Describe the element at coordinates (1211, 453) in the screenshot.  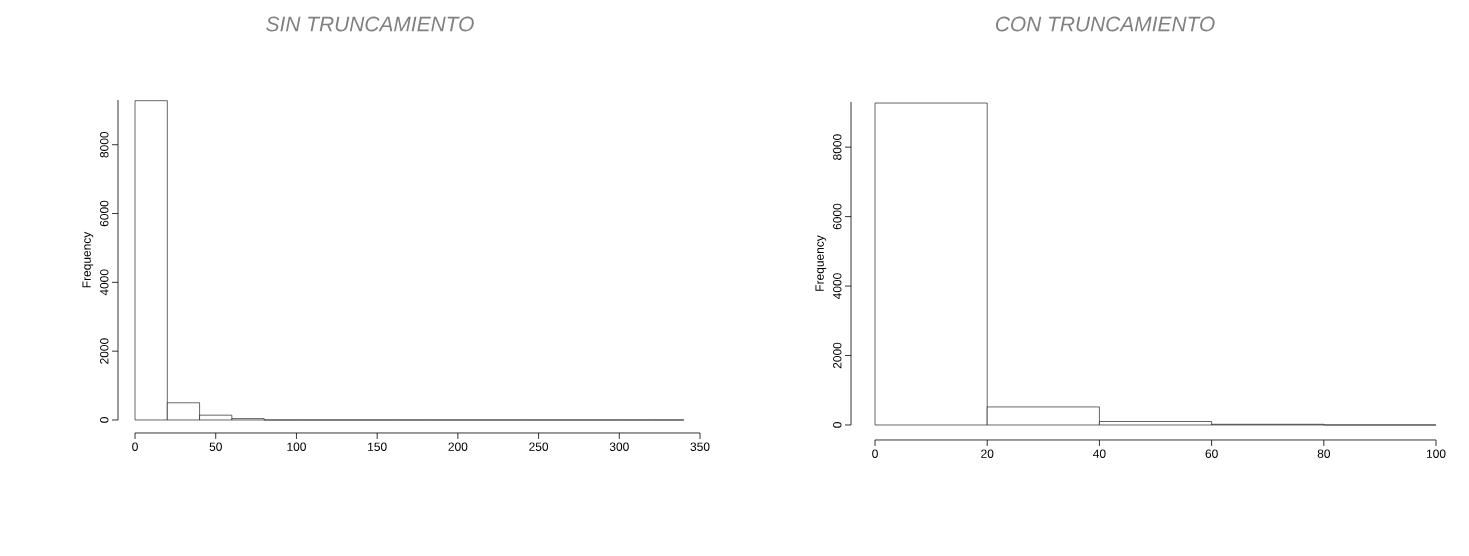
I see `x-tick-label: 60` at that location.